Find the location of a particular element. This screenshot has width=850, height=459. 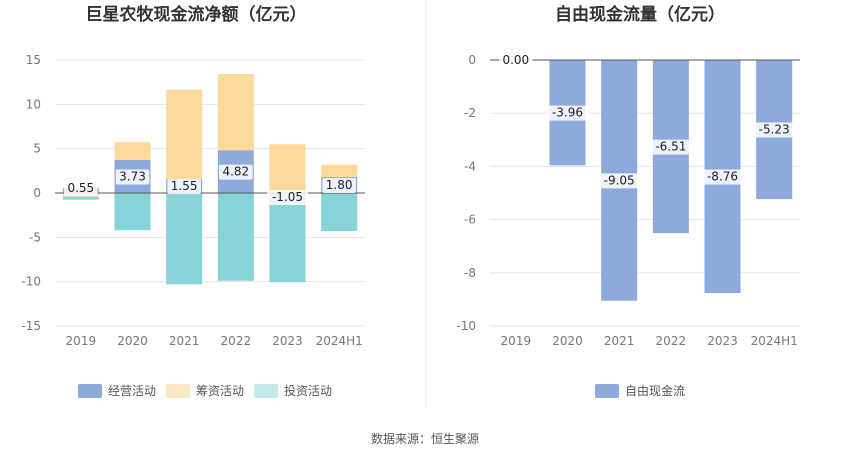

y-tick-label: -2 is located at coordinates (470, 113).